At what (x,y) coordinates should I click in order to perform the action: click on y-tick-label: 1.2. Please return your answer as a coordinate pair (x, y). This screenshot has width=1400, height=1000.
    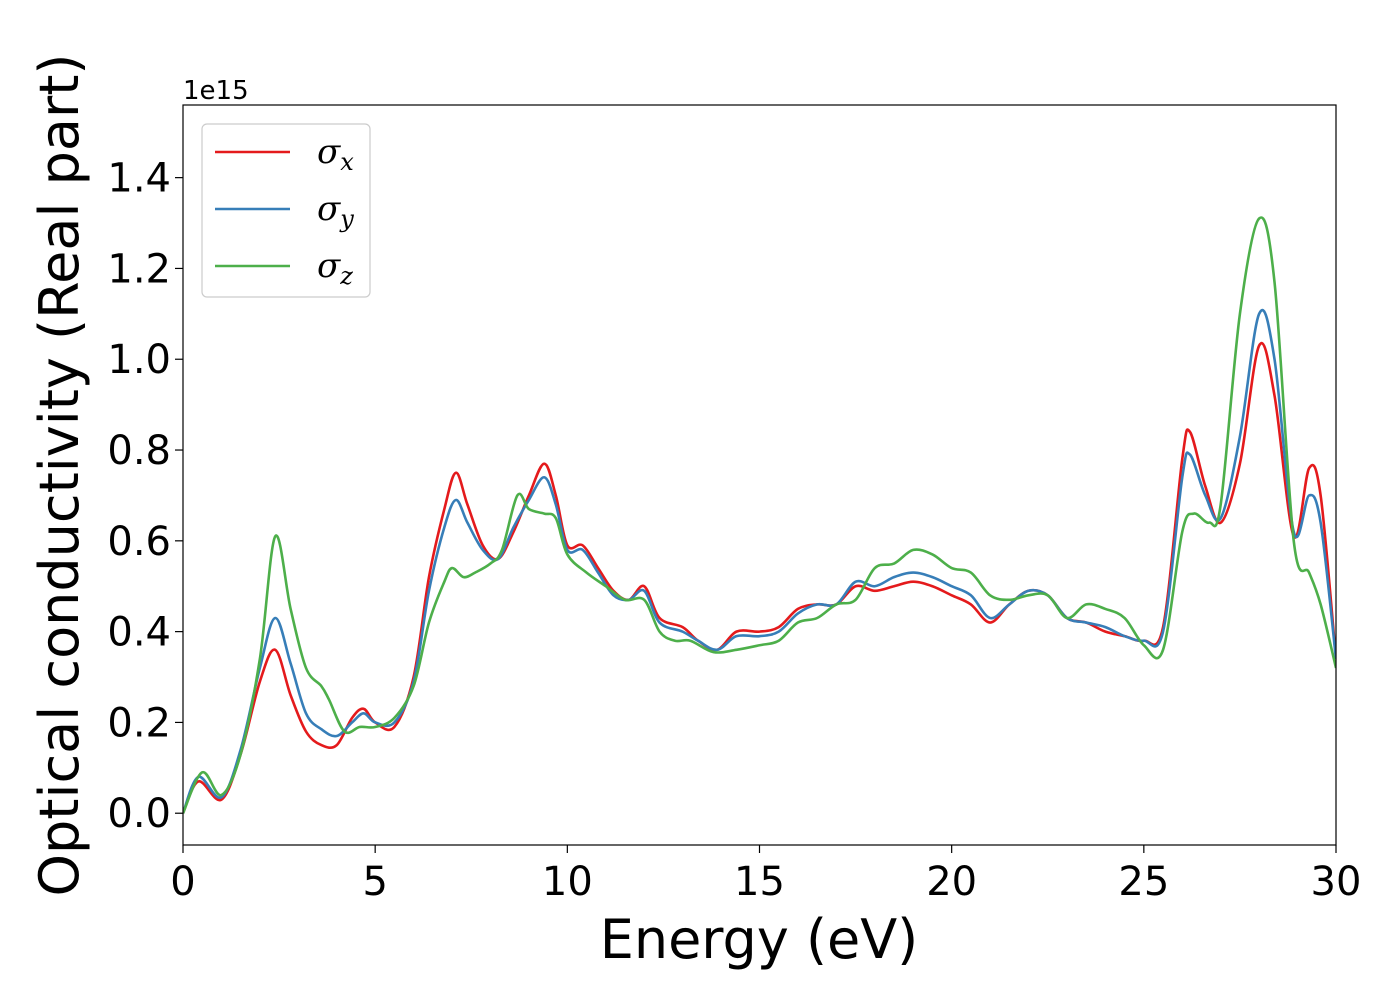
    Looking at the image, I should click on (139, 269).